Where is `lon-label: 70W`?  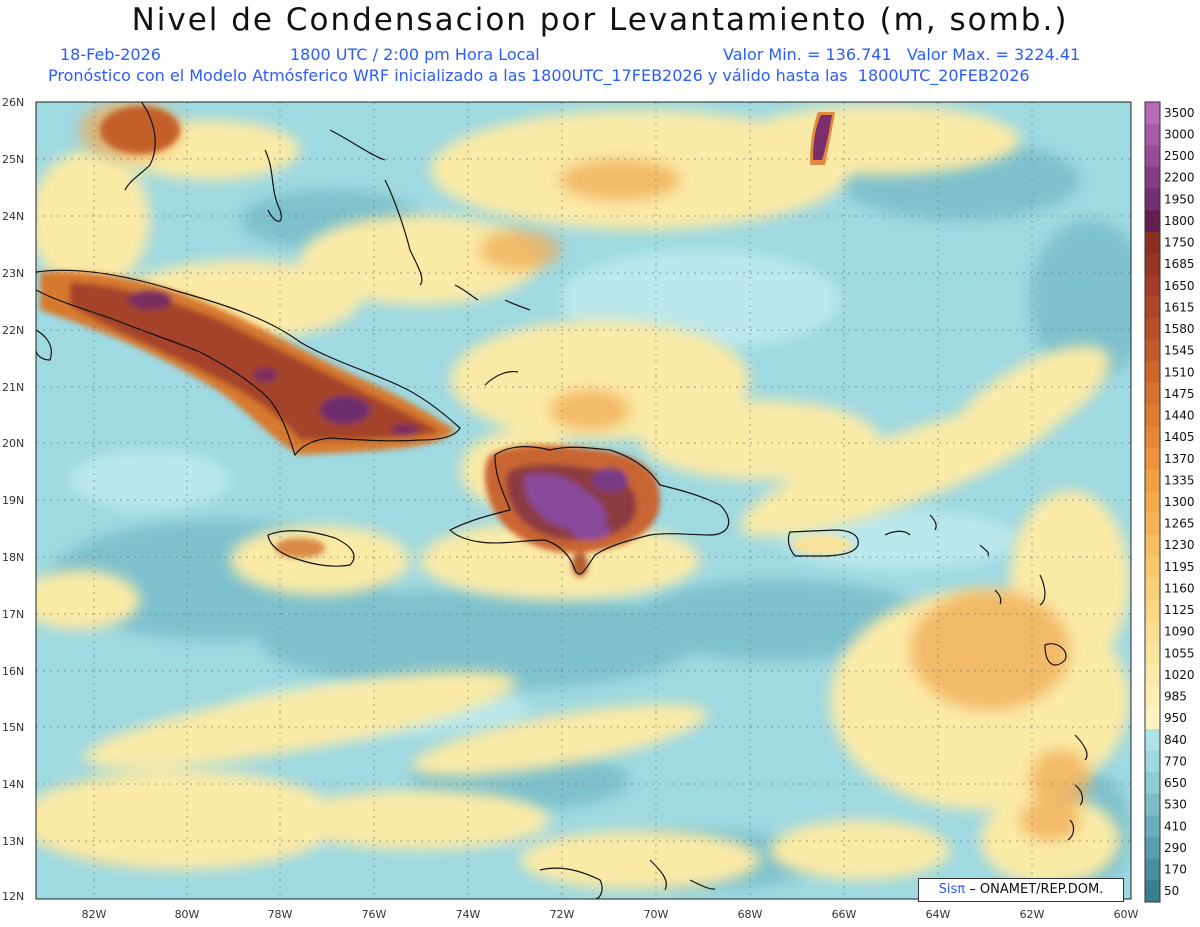
lon-label: 70W is located at coordinates (656, 914).